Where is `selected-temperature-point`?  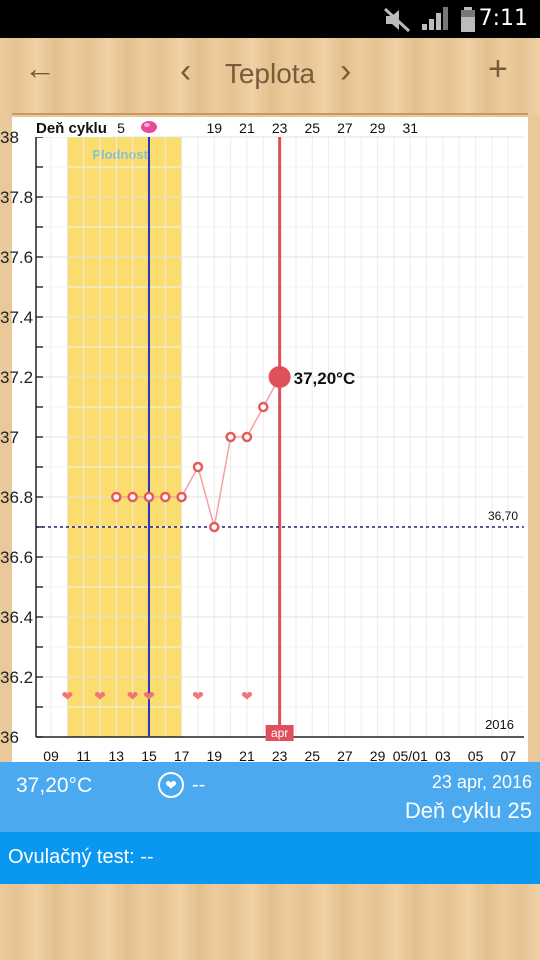
selected-temperature-point is located at coordinates (279, 377).